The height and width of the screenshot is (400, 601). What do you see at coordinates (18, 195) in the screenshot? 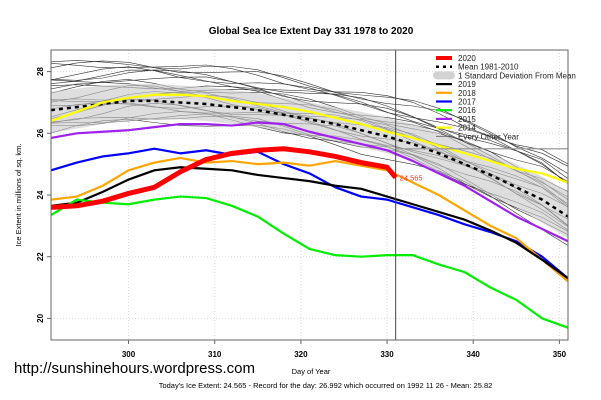
I see `y-axis-label: Ice Extent in millions of sq. km.` at bounding box center [18, 195].